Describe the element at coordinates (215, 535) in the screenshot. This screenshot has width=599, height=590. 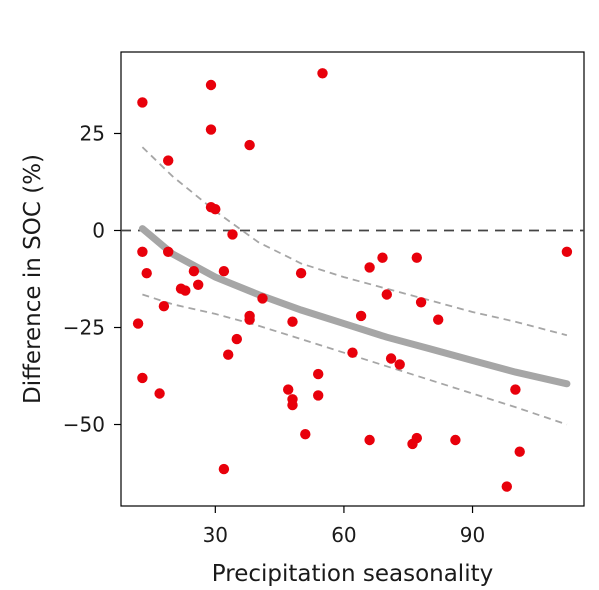
I see `x-tick-label: 30` at that location.